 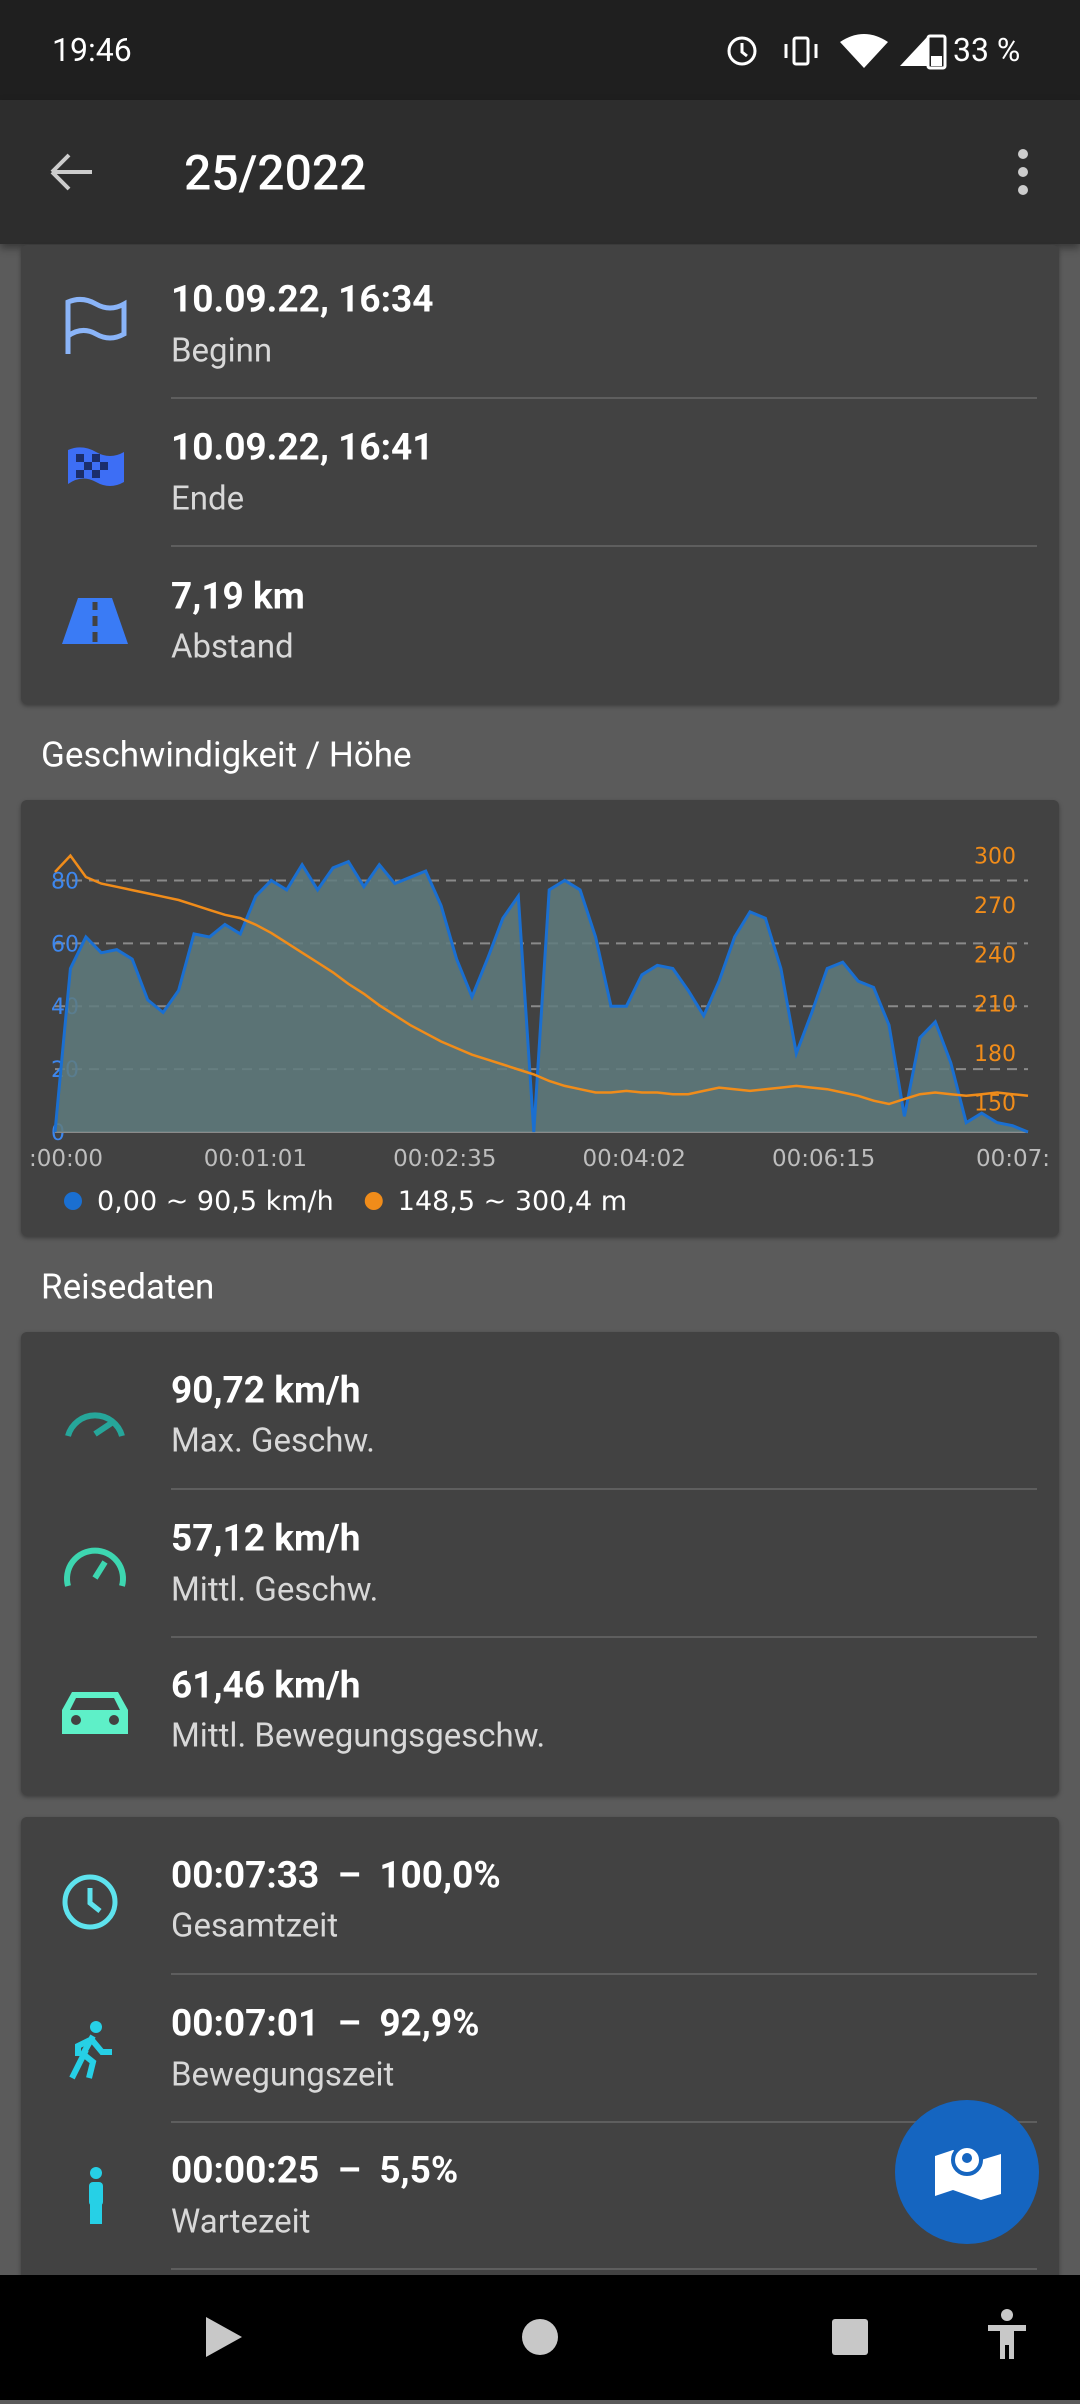 I want to click on legend-label: 148,5 ~ 300,4 m, so click(x=512, y=1201).